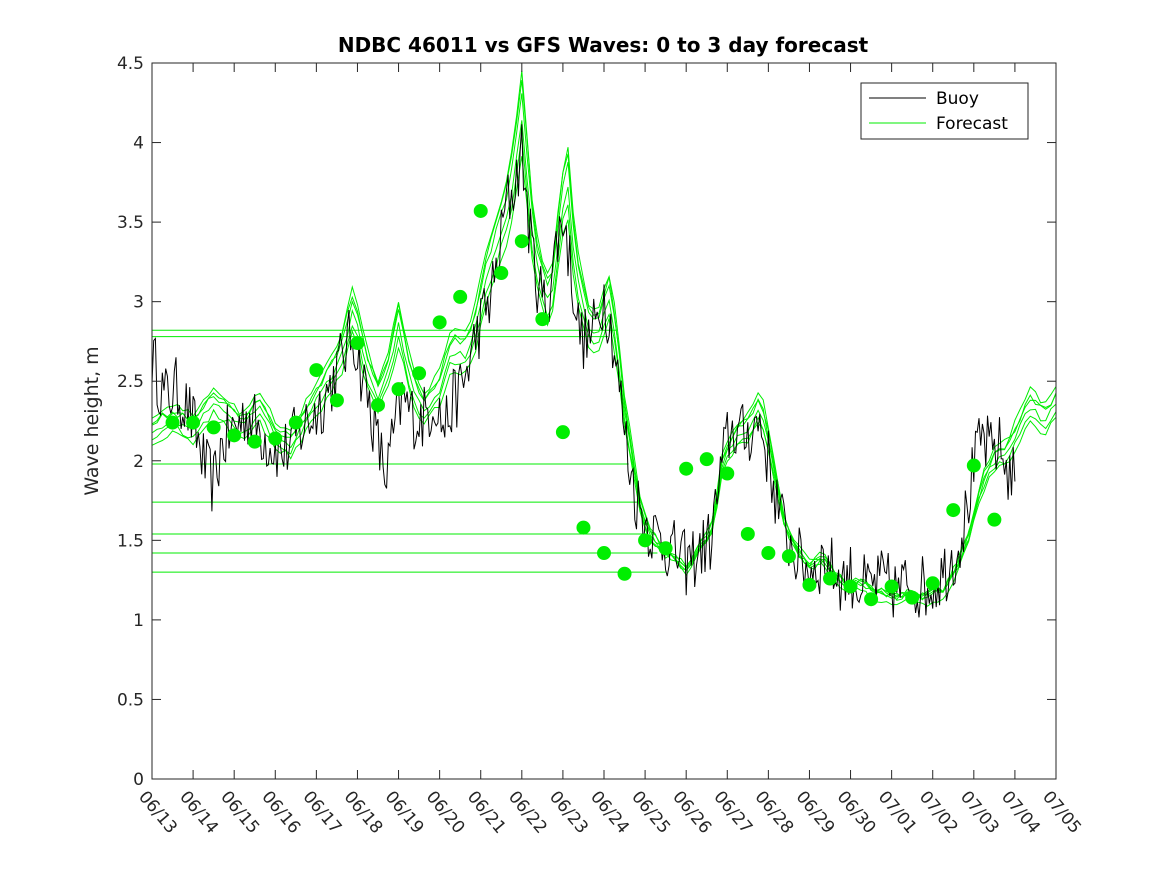 This screenshot has width=1167, height=875. I want to click on x-tick-label: 07/04, so click(1020, 812).